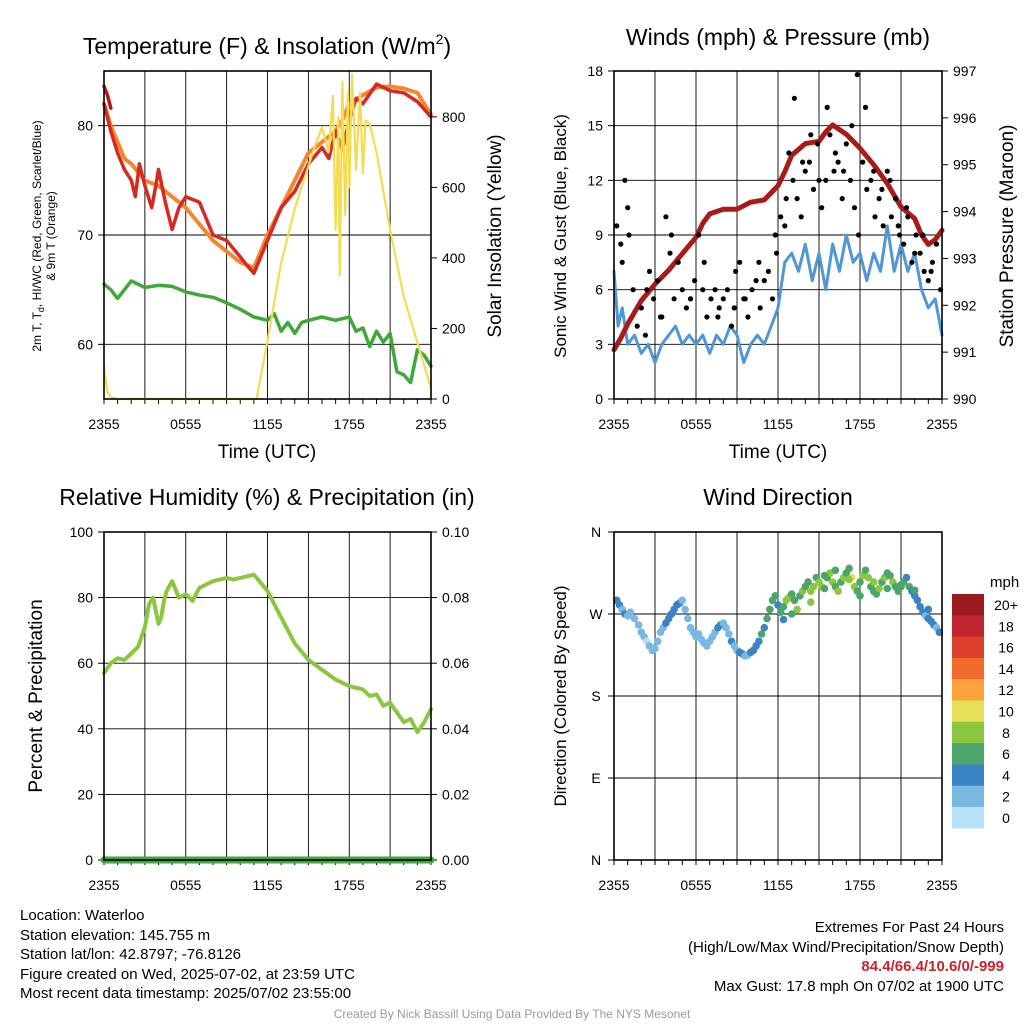 This screenshot has width=1024, height=1024. I want to click on colorbar-label: 20+, so click(1006, 605).